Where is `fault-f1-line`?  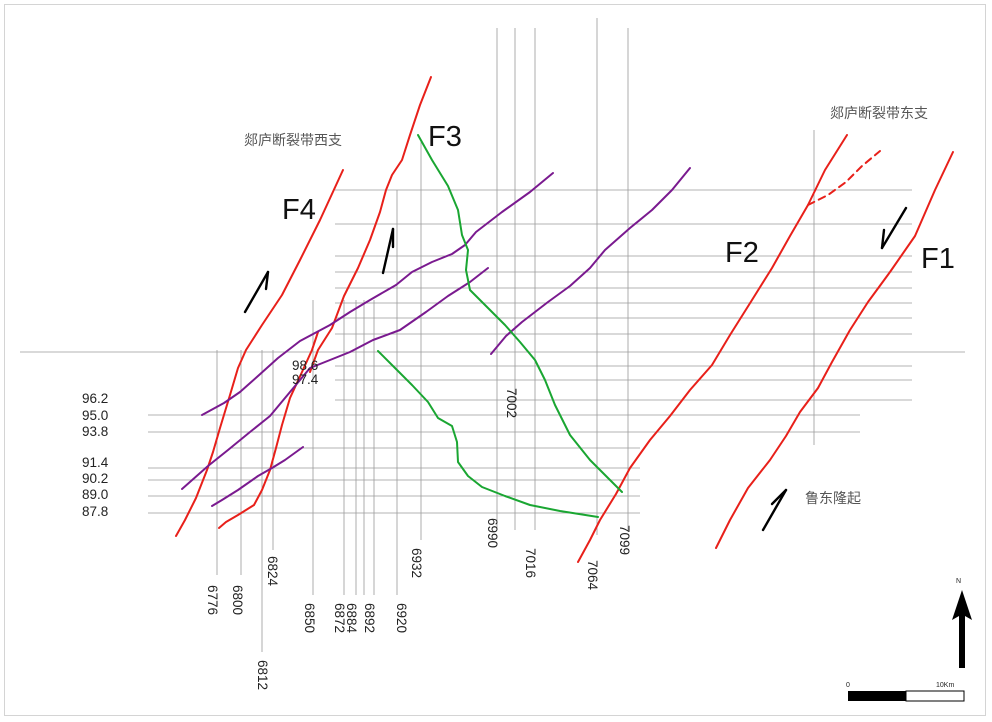
fault-f1-line is located at coordinates (834, 350).